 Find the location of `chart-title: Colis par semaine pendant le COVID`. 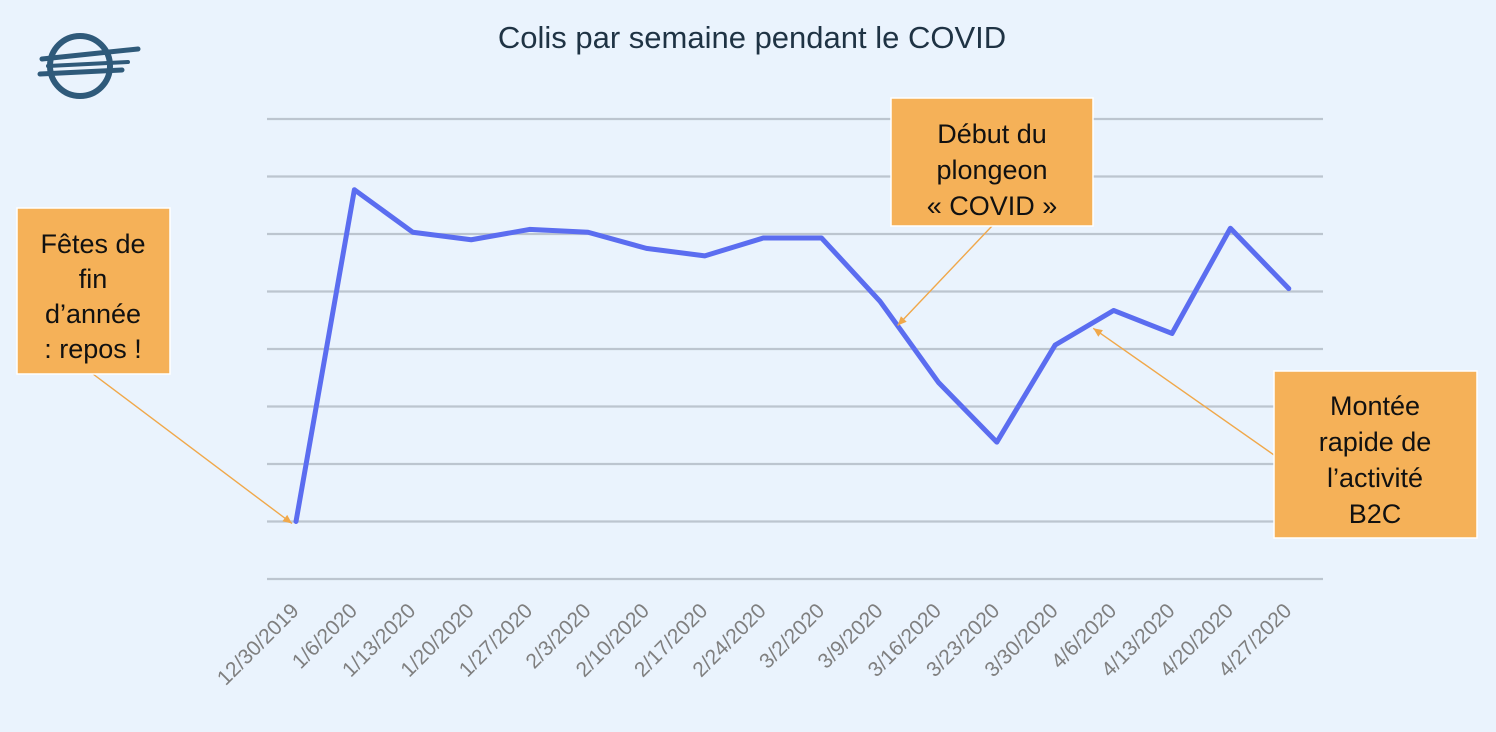

chart-title: Colis par semaine pendant le COVID is located at coordinates (752, 37).